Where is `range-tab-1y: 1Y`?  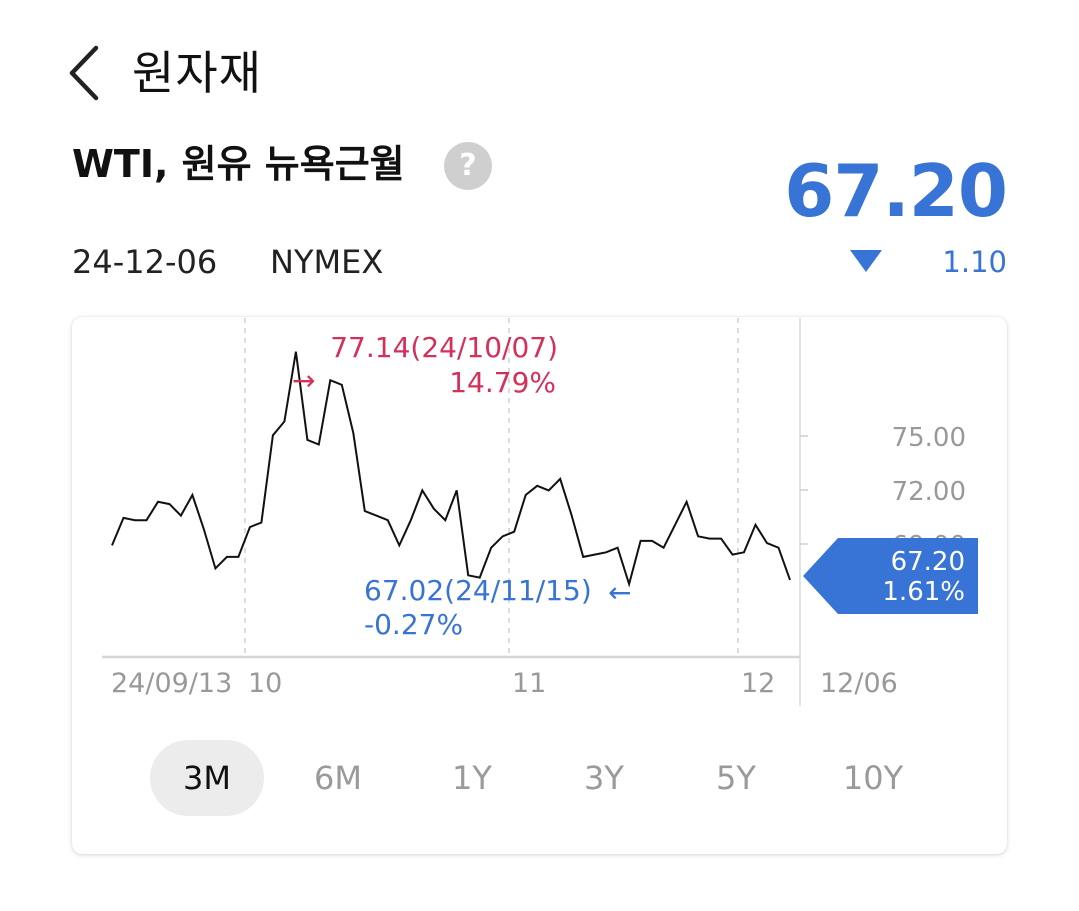 range-tab-1y: 1Y is located at coordinates (472, 778).